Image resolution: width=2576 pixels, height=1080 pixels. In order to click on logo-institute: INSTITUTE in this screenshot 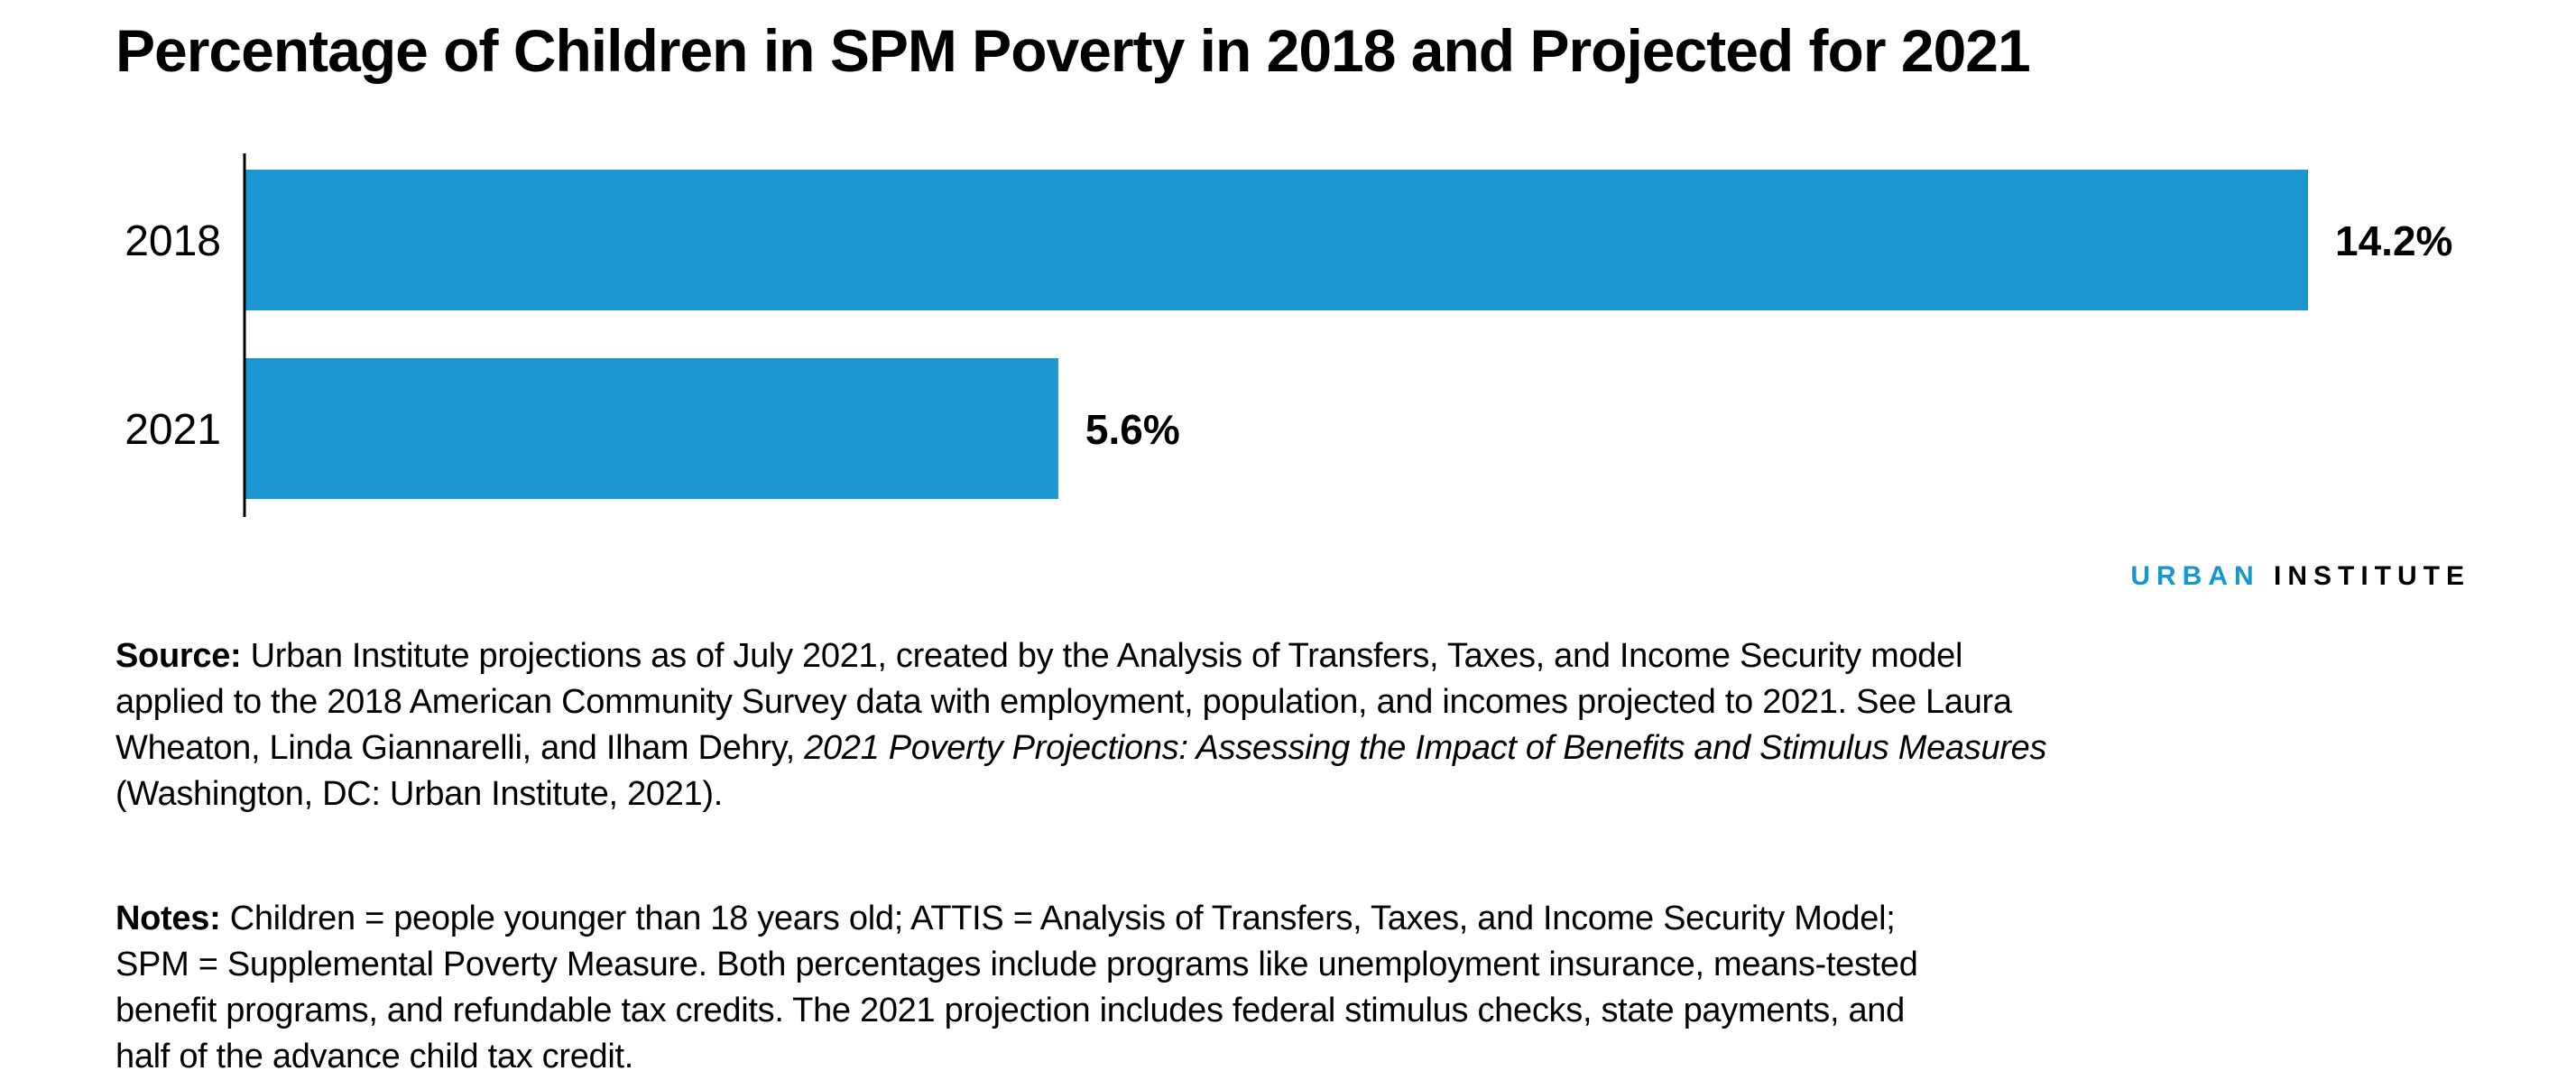, I will do `click(2372, 576)`.